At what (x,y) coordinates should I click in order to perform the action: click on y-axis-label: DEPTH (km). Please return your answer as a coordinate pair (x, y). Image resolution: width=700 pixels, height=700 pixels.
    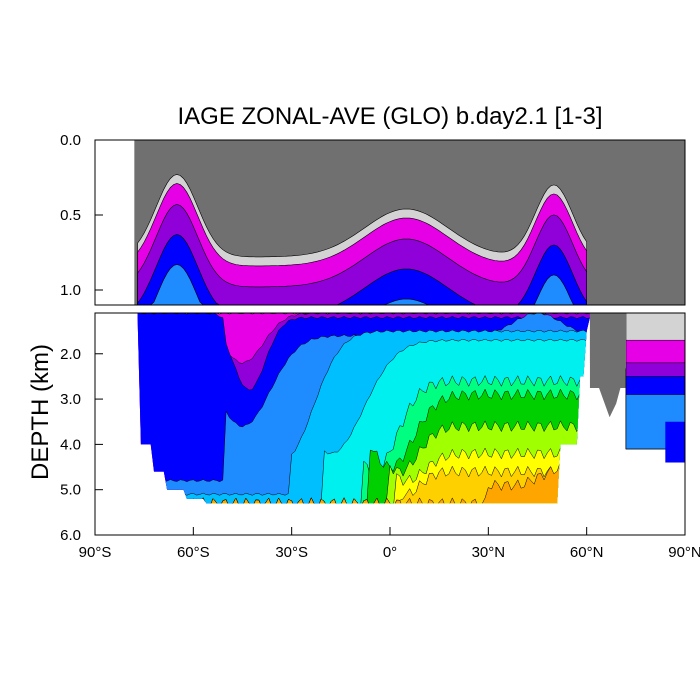
    Looking at the image, I should click on (40, 412).